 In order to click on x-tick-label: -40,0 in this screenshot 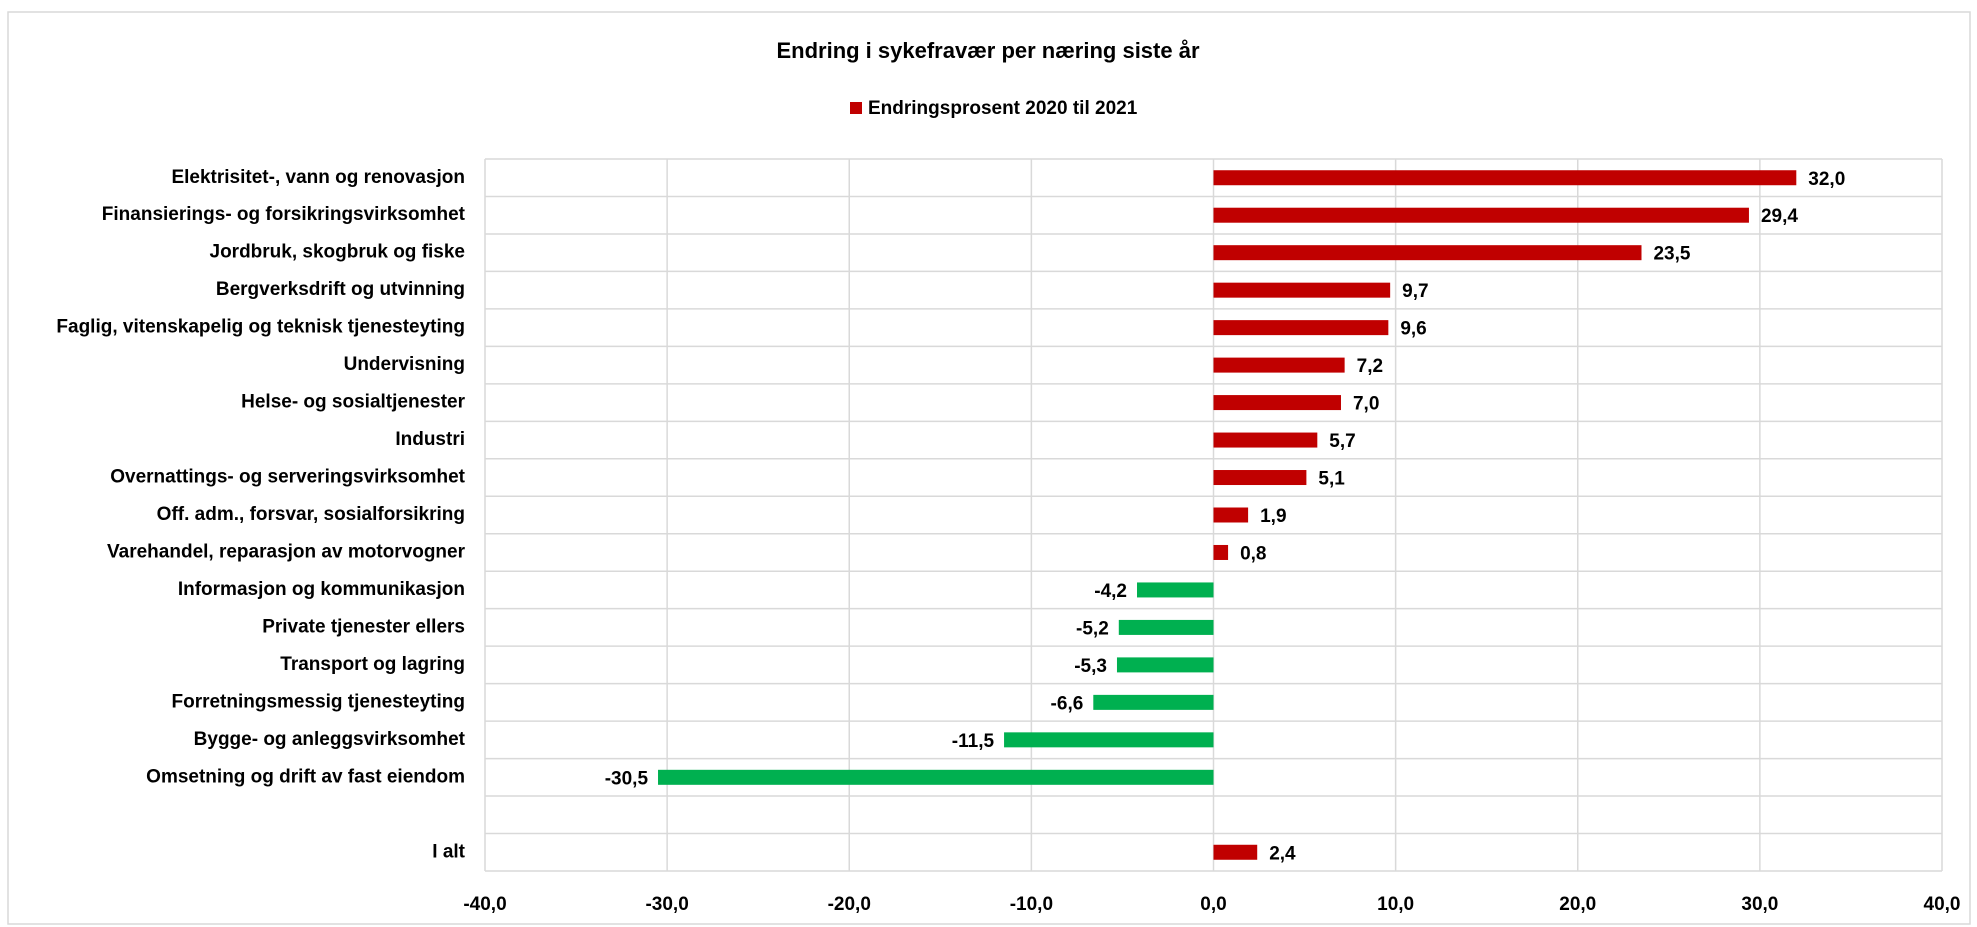, I will do `click(484, 904)`.